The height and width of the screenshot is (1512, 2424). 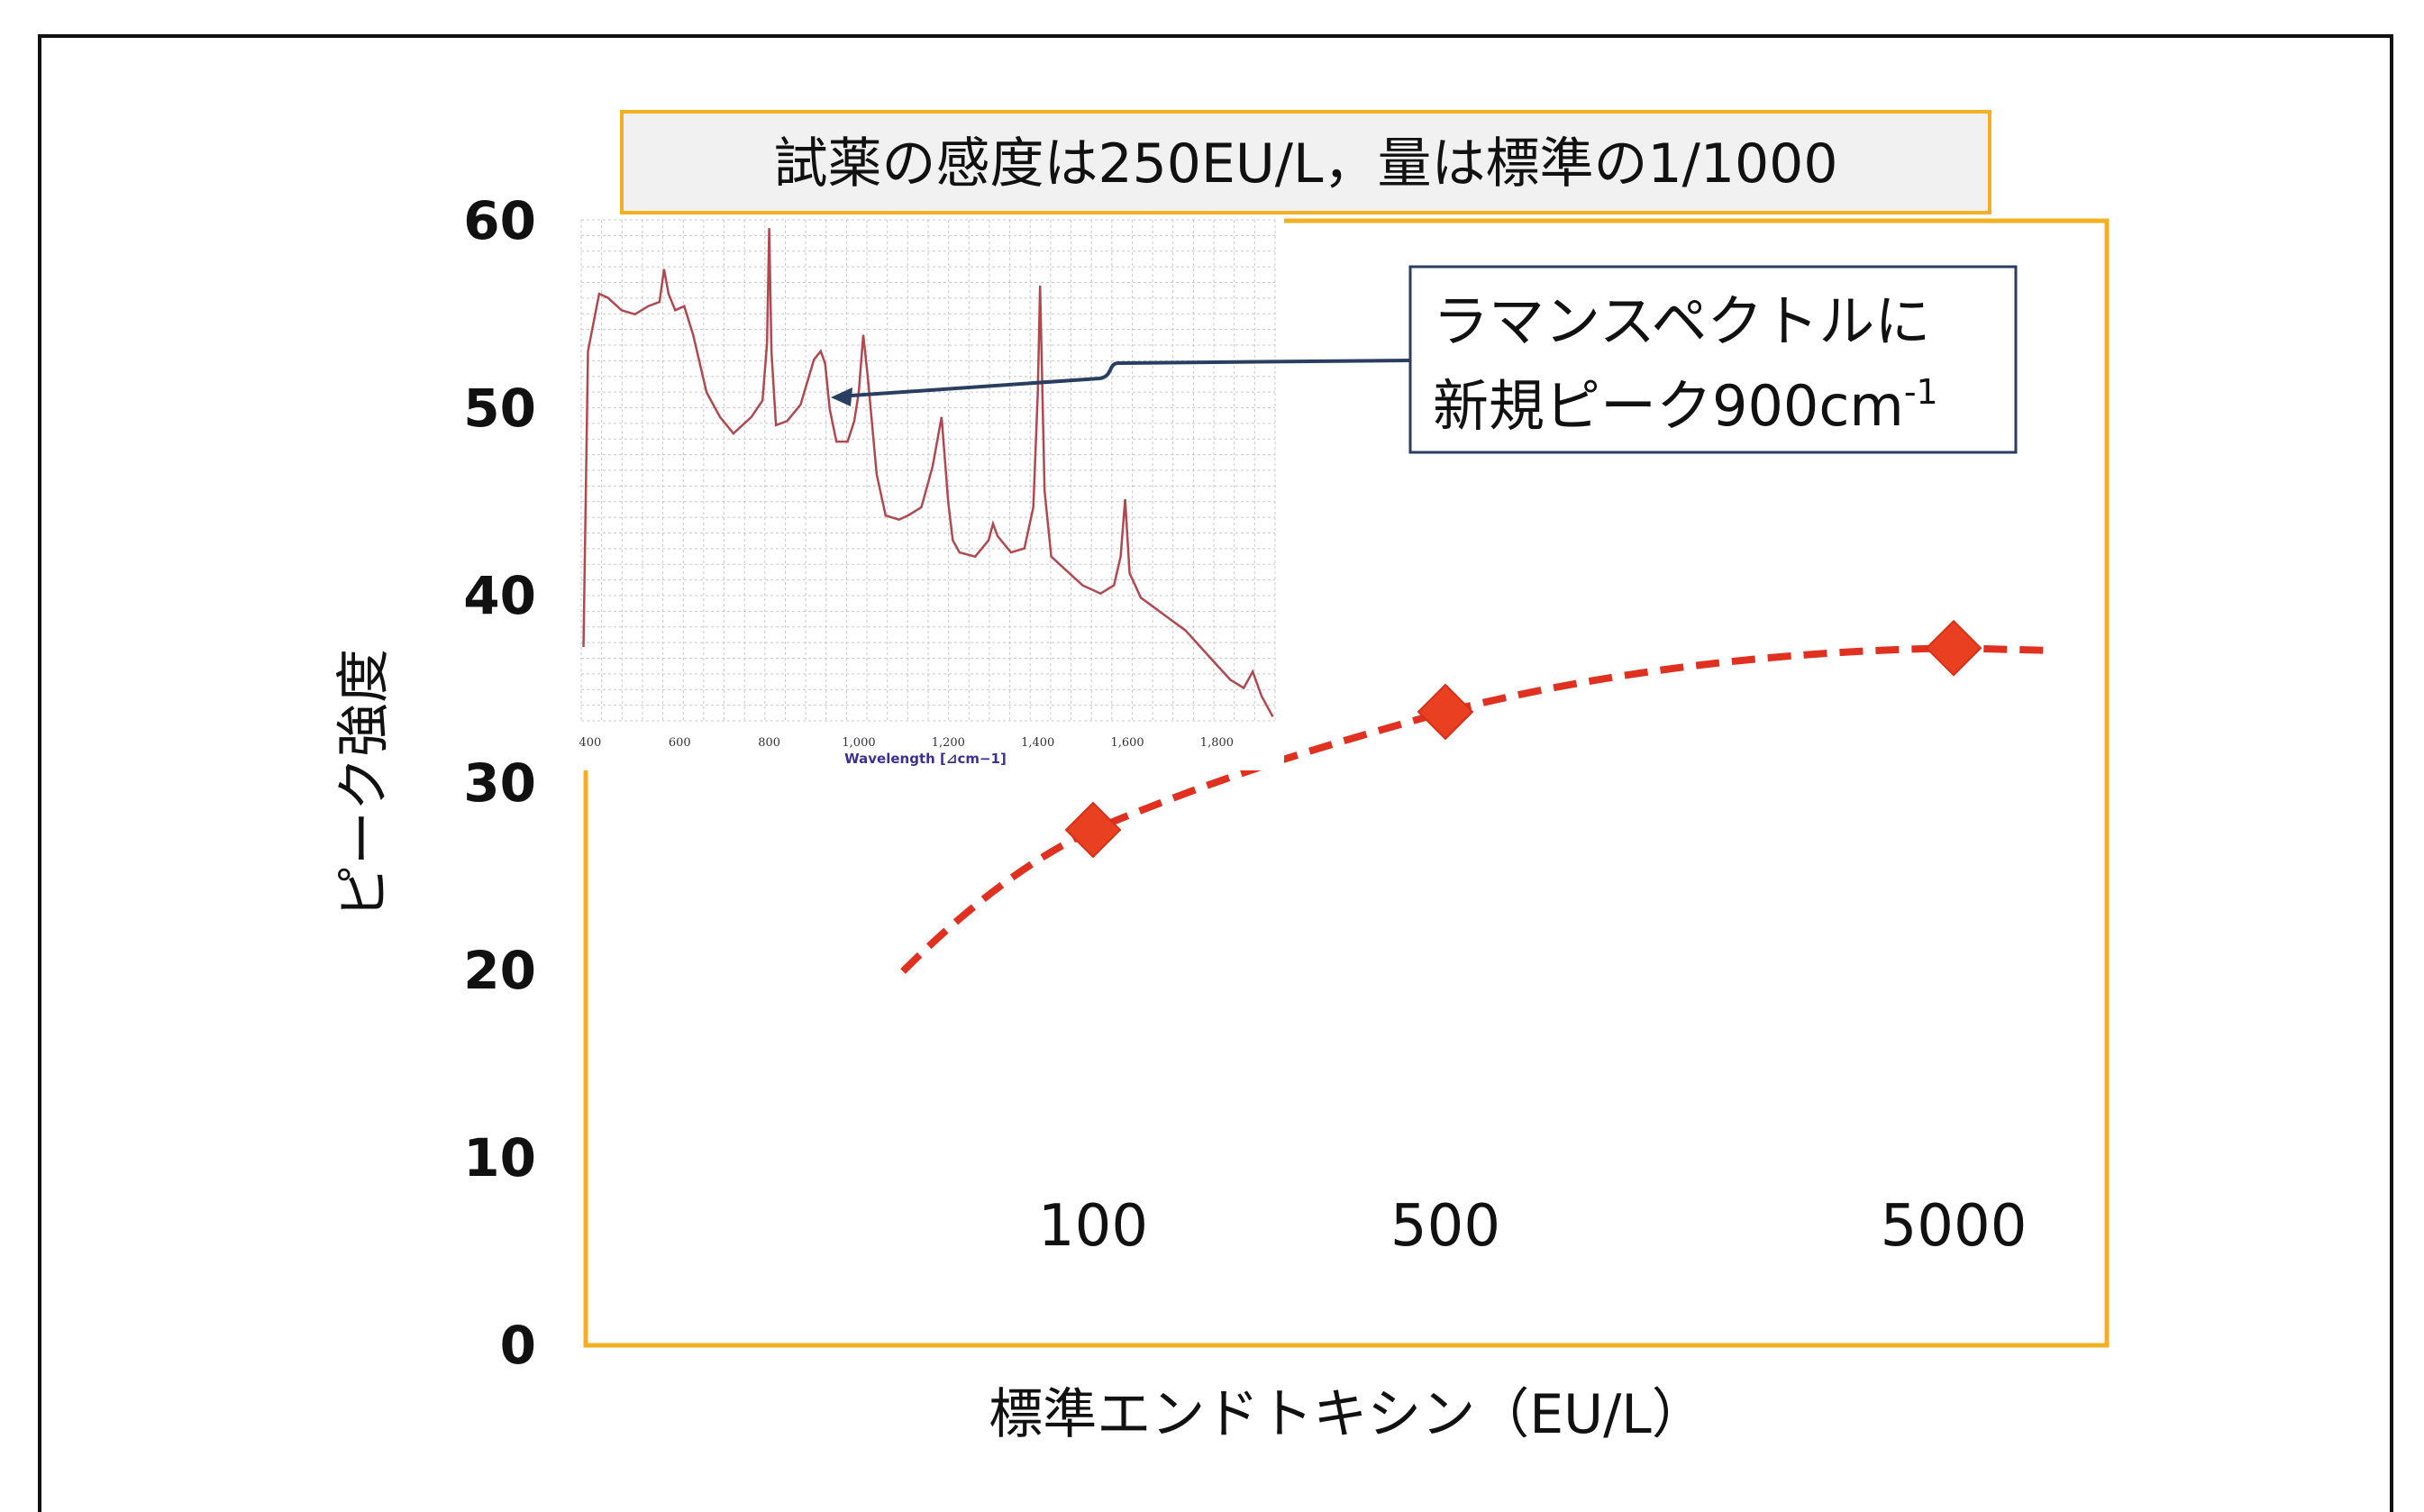 What do you see at coordinates (1093, 1226) in the screenshot?
I see `x-category-label: 100` at bounding box center [1093, 1226].